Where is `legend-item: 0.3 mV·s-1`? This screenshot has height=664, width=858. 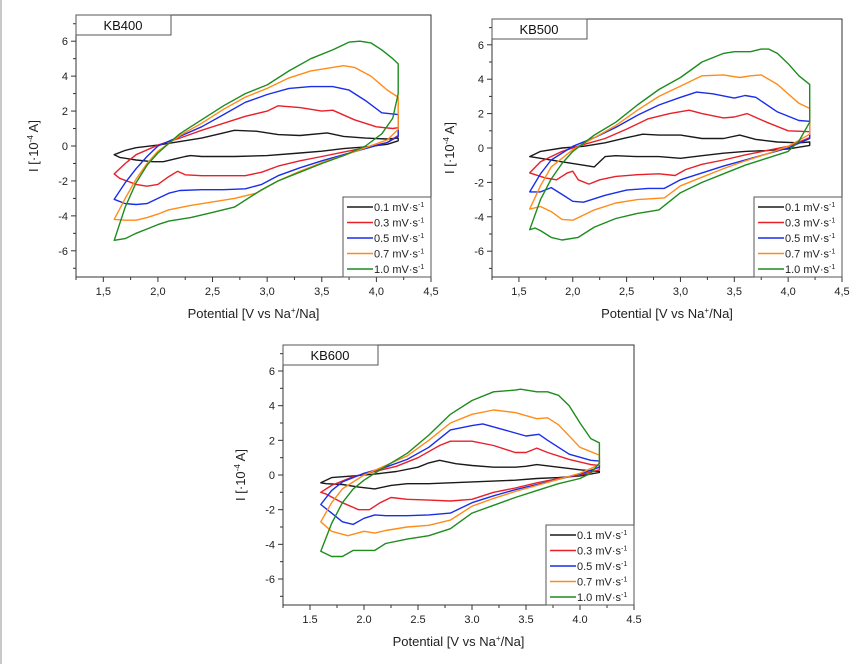 legend-item: 0.3 mV·s-1 is located at coordinates (385, 224).